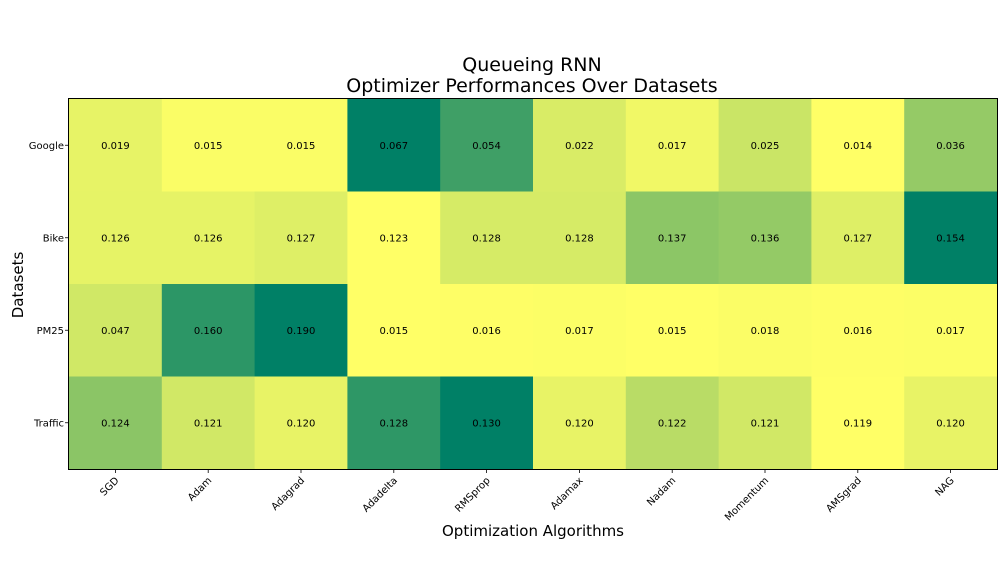 This screenshot has height=576, width=1008. I want to click on y-axis-label: Datasets, so click(18, 285).